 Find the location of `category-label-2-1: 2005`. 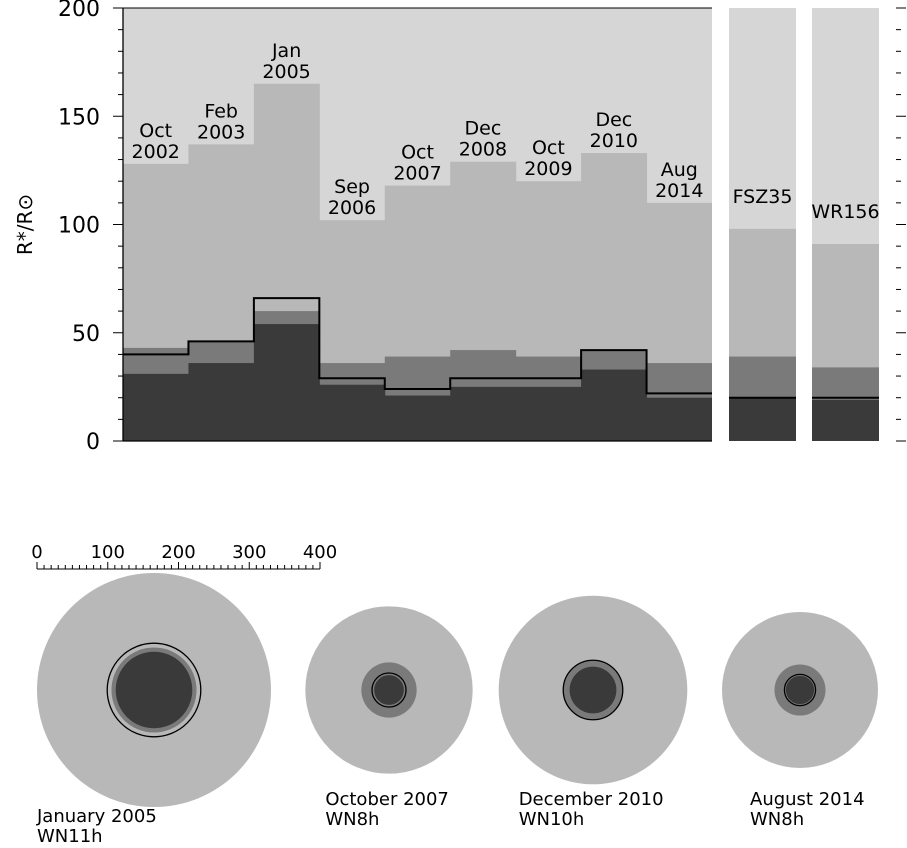

category-label-2-1: 2005 is located at coordinates (286, 72).